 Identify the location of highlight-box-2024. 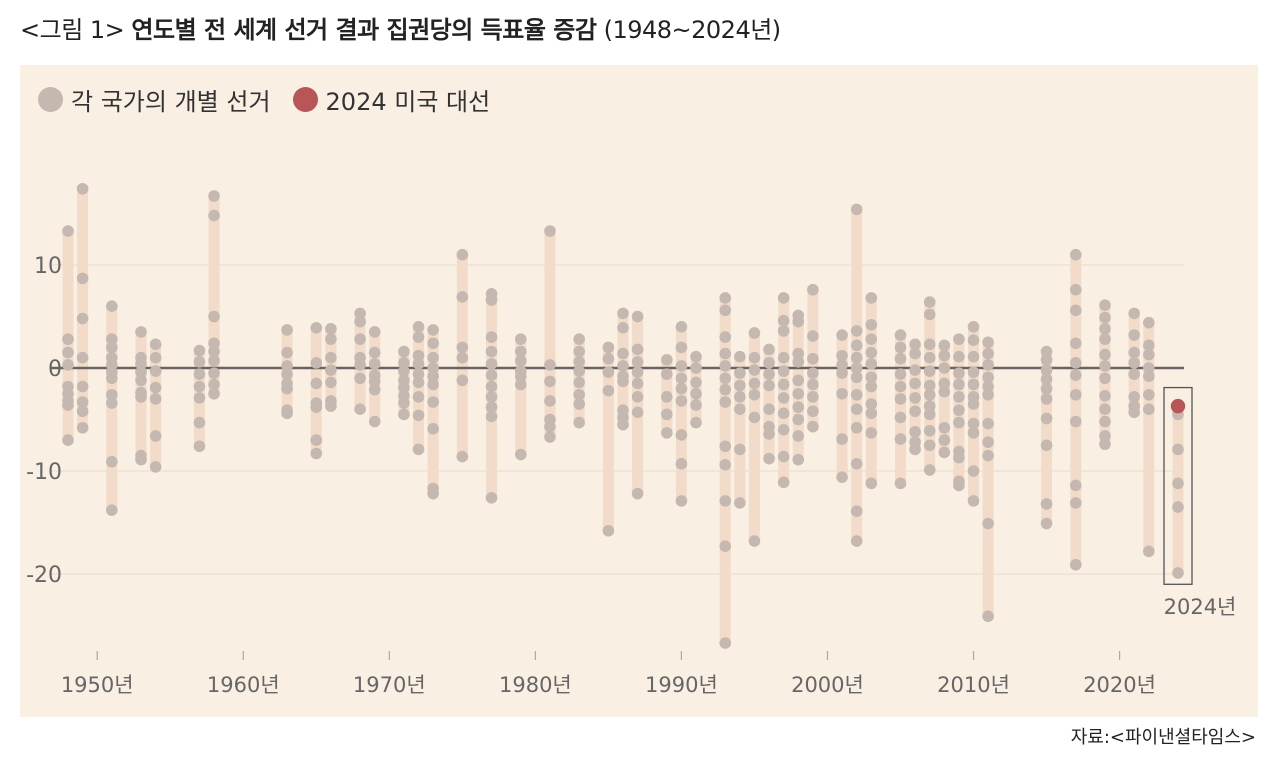
(1178, 485).